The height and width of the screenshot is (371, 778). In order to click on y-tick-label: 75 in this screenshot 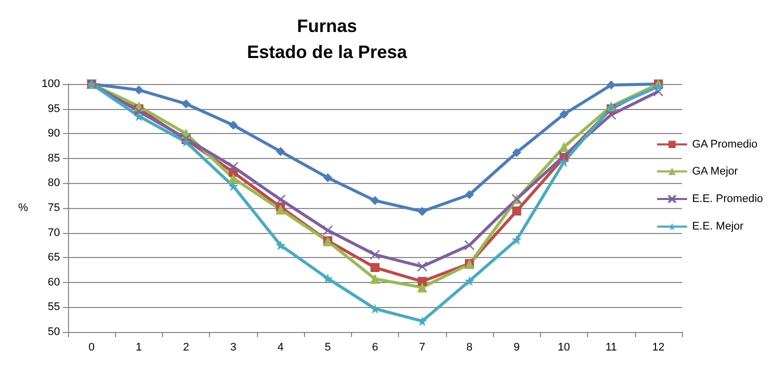, I will do `click(54, 208)`.